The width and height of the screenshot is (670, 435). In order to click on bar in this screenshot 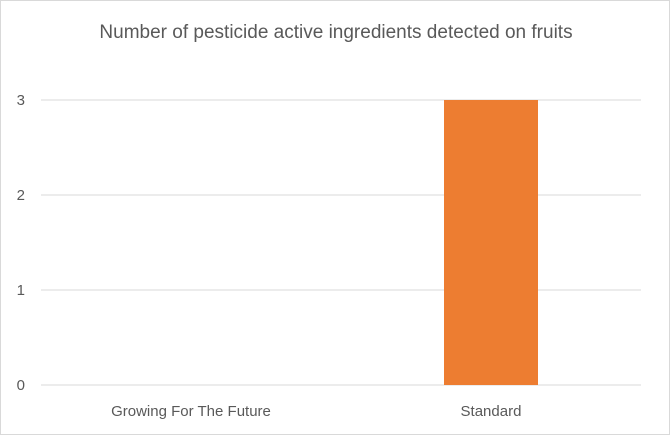, I will do `click(491, 242)`.